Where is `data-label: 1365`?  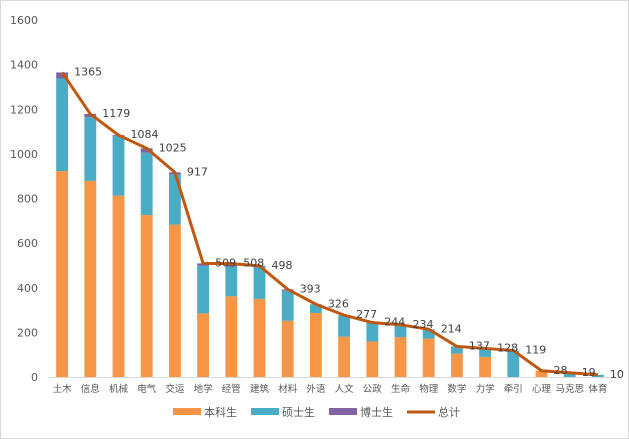 data-label: 1365 is located at coordinates (88, 71).